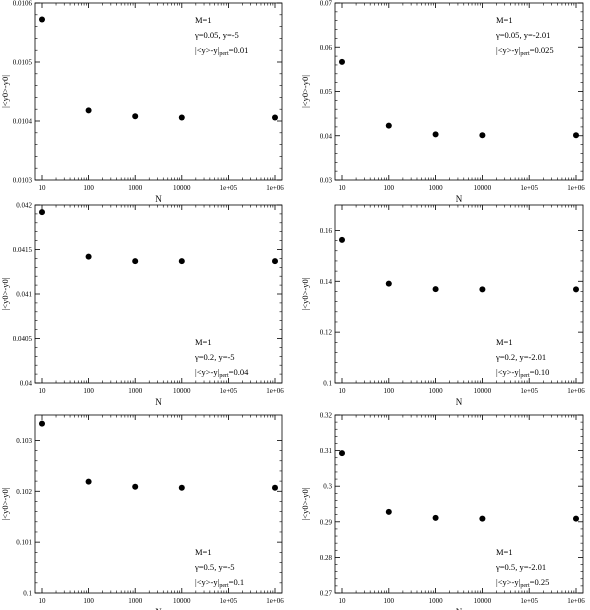 The height and width of the screenshot is (610, 590). Describe the element at coordinates (520, 567) in the screenshot. I see `annotation-params: γ=0.5, y=-2.01` at that location.